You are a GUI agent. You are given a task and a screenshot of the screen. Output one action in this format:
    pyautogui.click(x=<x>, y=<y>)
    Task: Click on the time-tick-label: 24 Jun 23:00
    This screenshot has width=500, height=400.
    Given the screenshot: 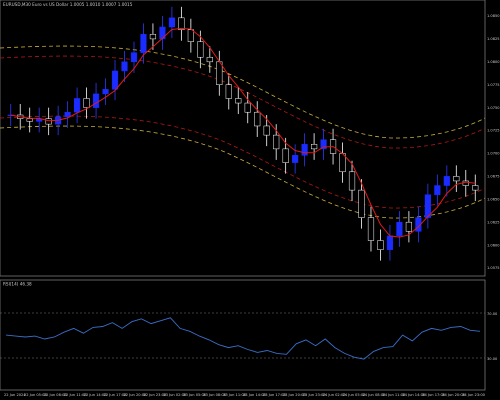 What is the action you would take?
    pyautogui.click(x=474, y=395)
    